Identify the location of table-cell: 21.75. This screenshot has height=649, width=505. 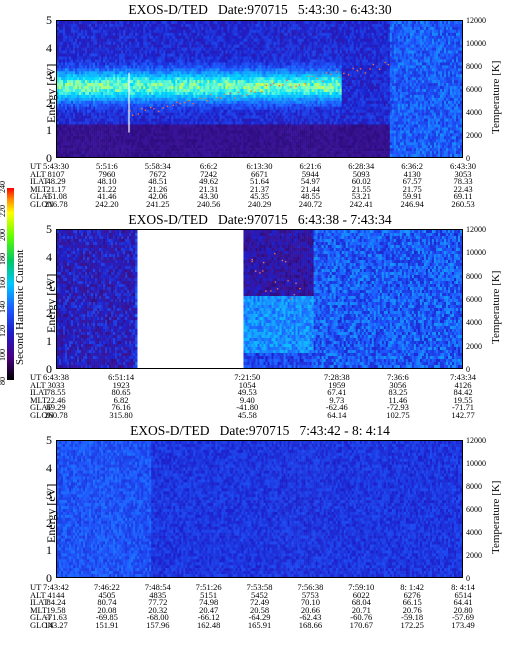
(412, 189).